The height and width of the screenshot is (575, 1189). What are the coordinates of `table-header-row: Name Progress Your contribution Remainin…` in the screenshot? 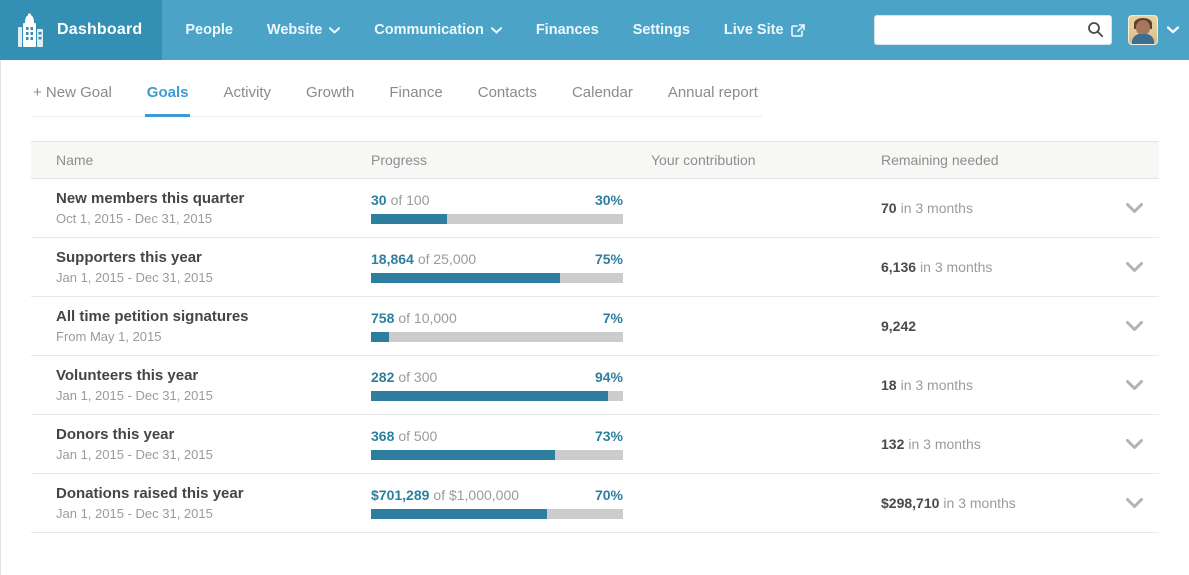 It's located at (595, 160).